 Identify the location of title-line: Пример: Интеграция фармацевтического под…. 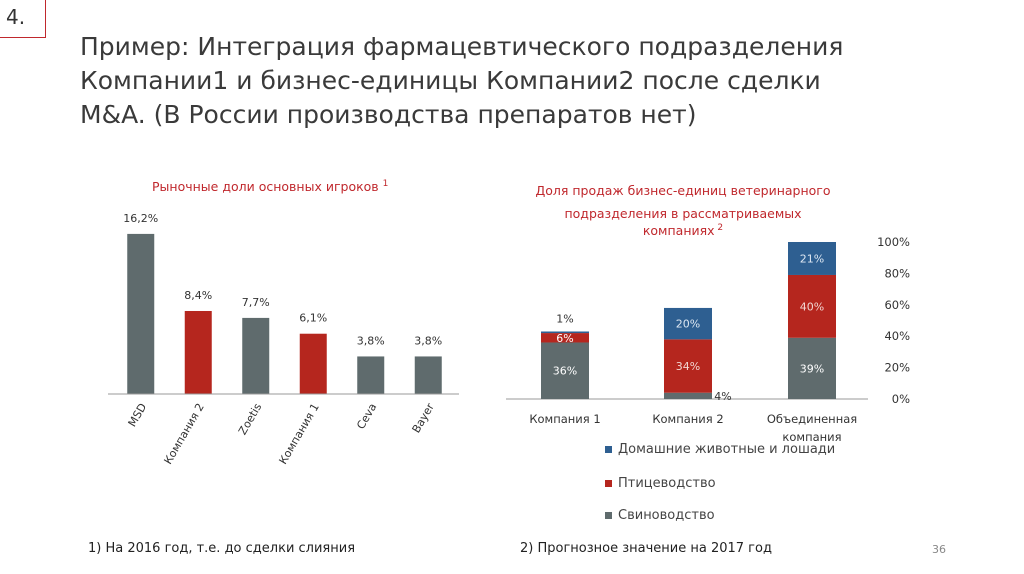
(462, 46).